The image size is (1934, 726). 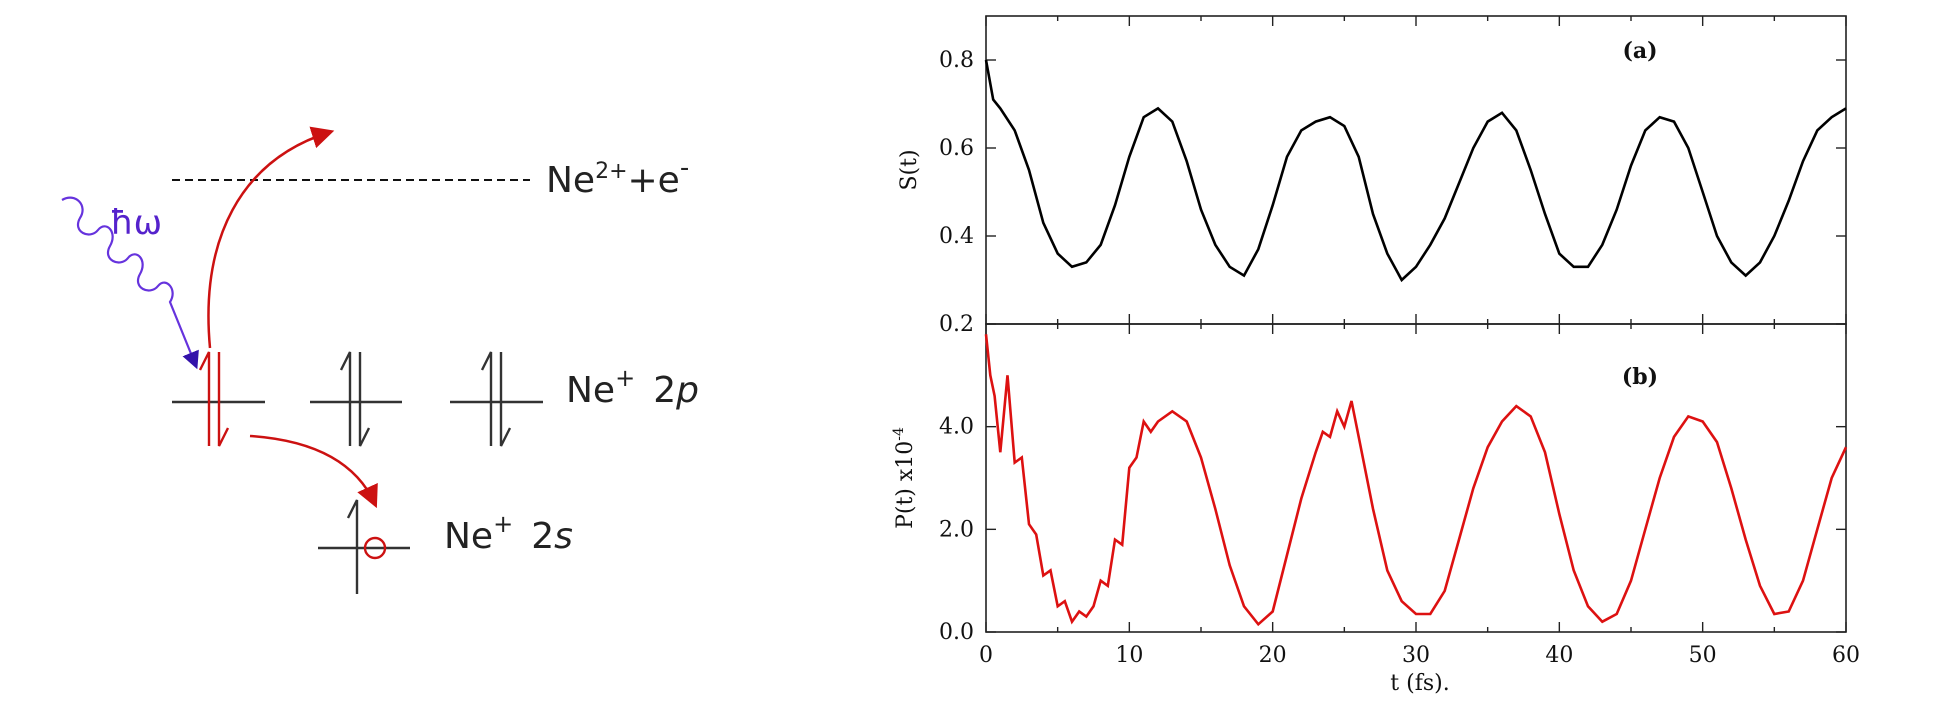 I want to click on hole-transfer-arrow-icon, so click(x=313, y=471).